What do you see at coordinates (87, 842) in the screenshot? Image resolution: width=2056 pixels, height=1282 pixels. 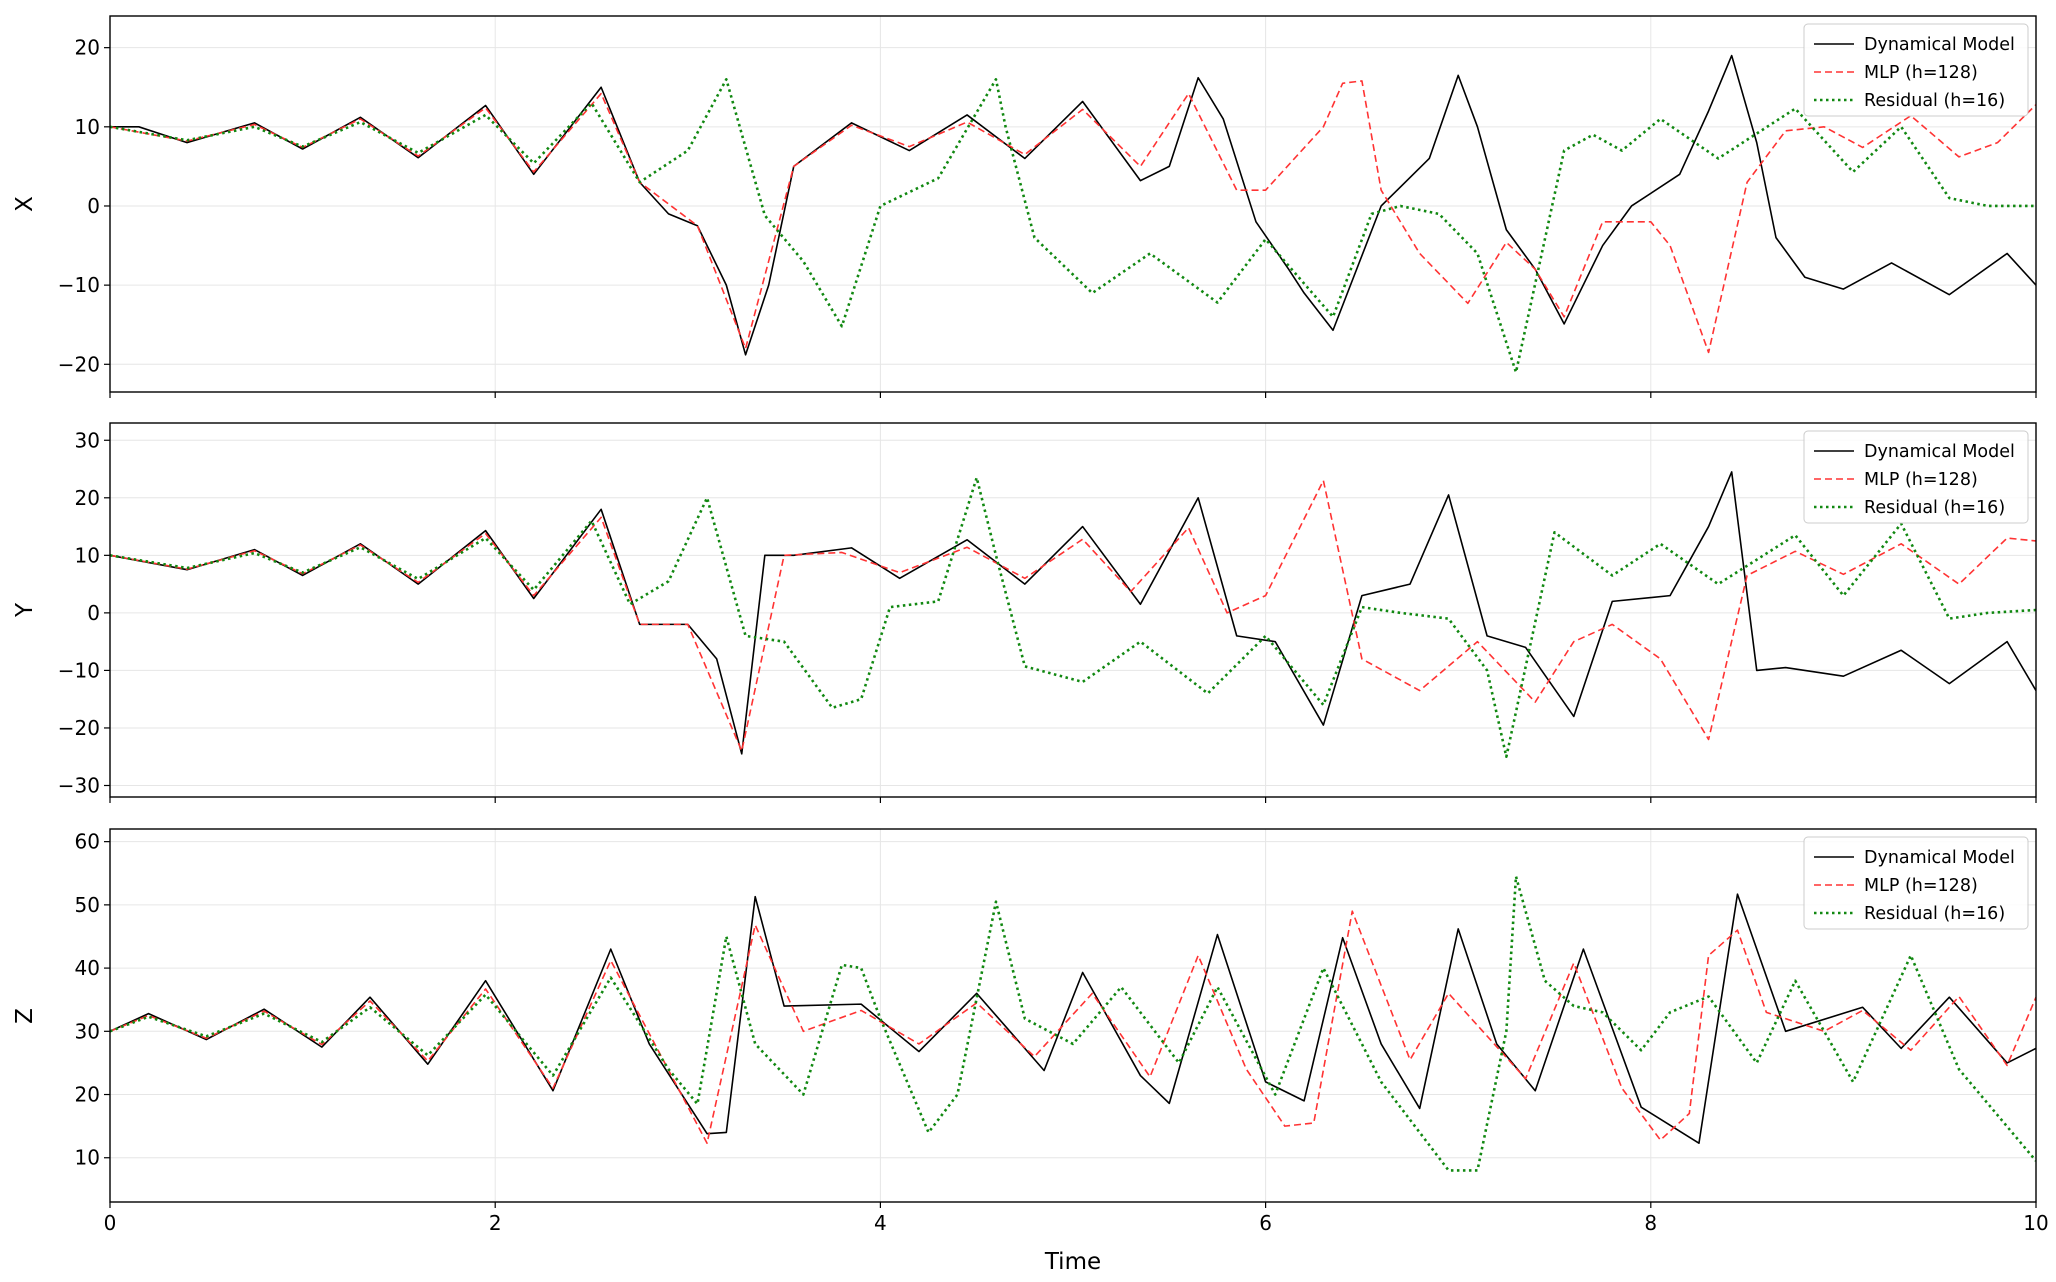 I see `ytick-label-z-5: 60` at bounding box center [87, 842].